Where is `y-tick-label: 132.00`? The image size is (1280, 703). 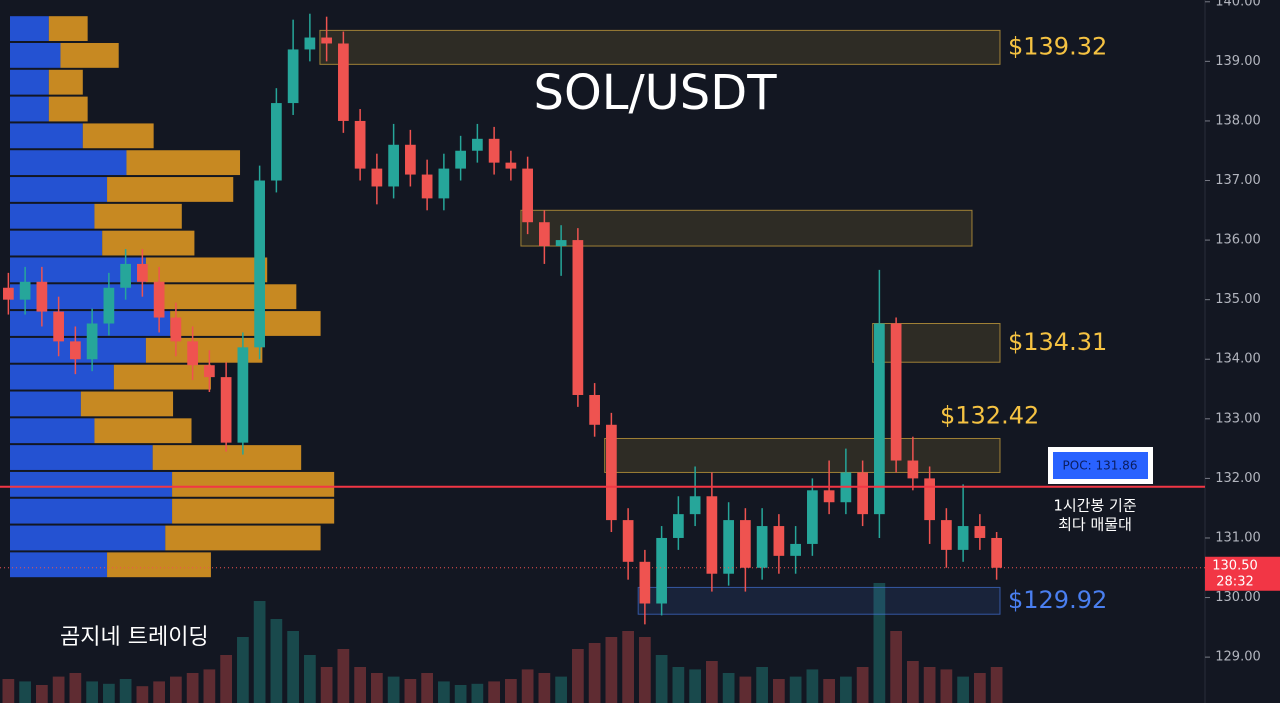 y-tick-label: 132.00 is located at coordinates (1238, 478).